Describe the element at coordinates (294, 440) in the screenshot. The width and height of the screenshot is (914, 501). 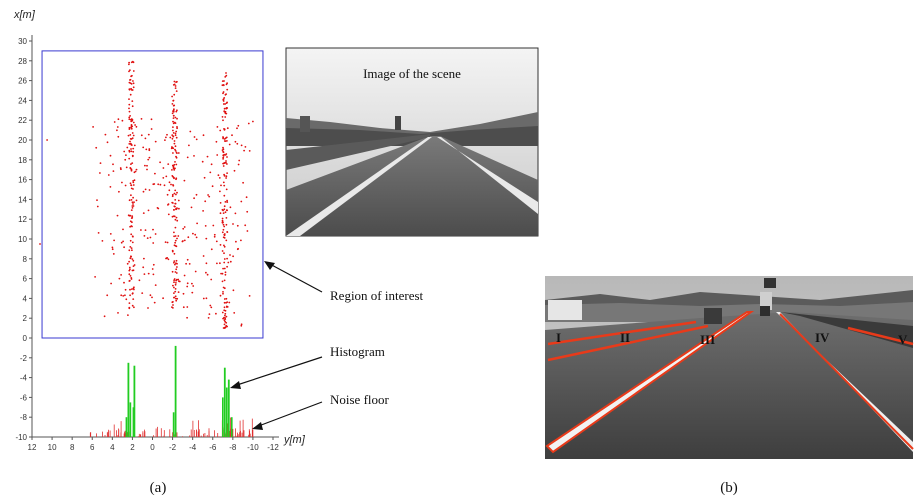
I see `x-axis-label: y[m]` at that location.